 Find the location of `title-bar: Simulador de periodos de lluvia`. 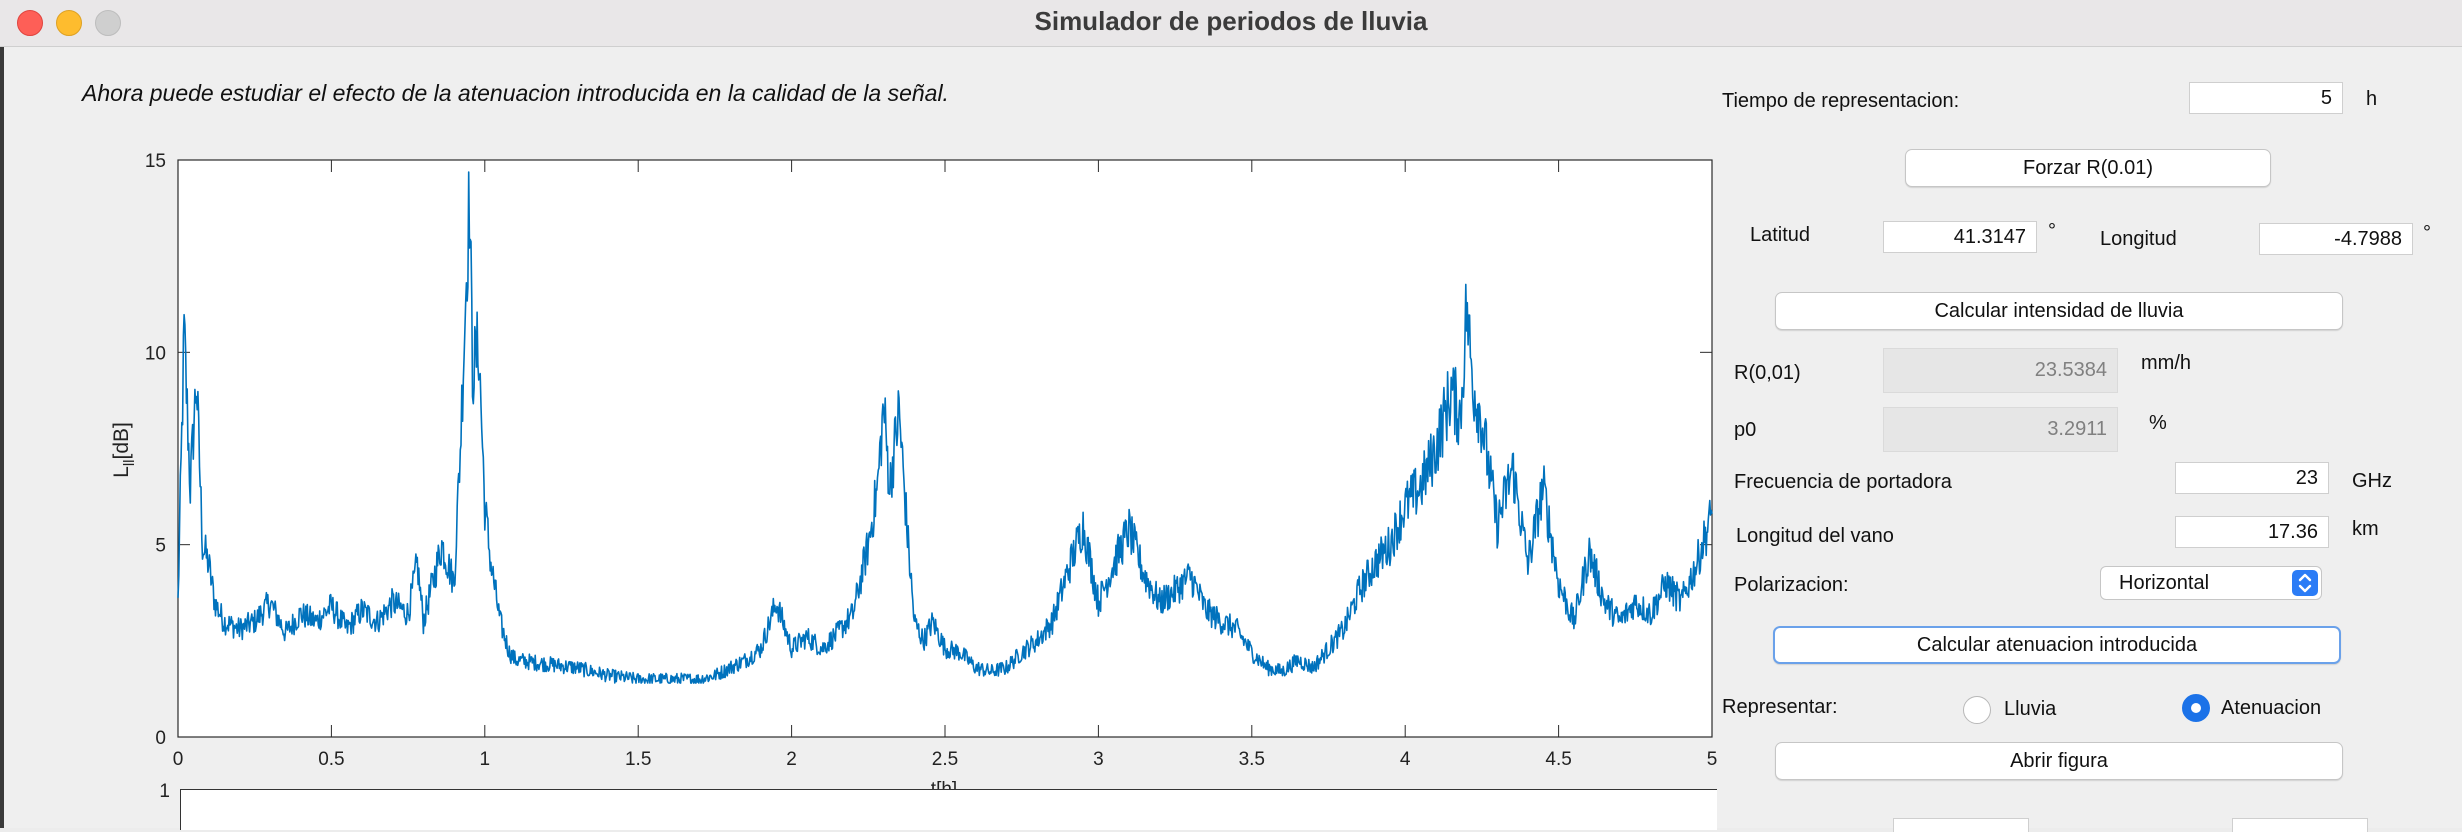

title-bar: Simulador de periodos de lluvia is located at coordinates (1231, 23).